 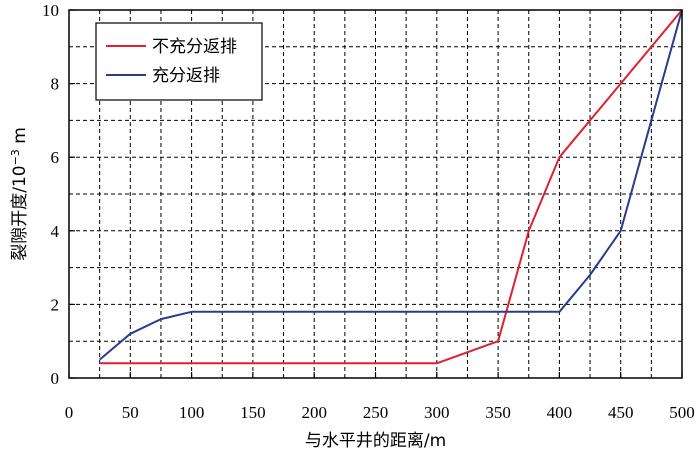 What do you see at coordinates (437, 412) in the screenshot?
I see `x-tick-label: 300` at bounding box center [437, 412].